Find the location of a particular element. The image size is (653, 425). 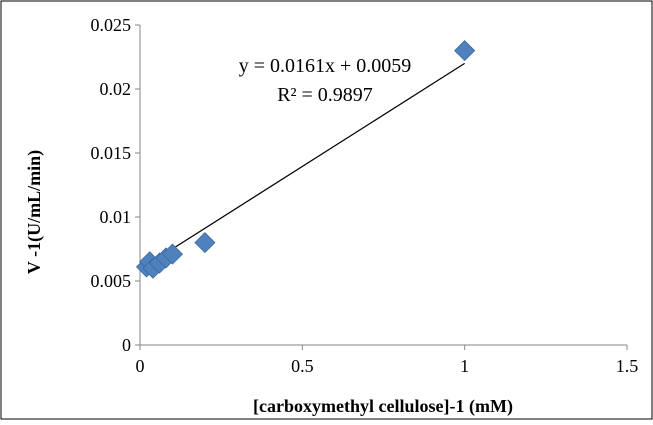

x-tick-label: 0 is located at coordinates (140, 366).